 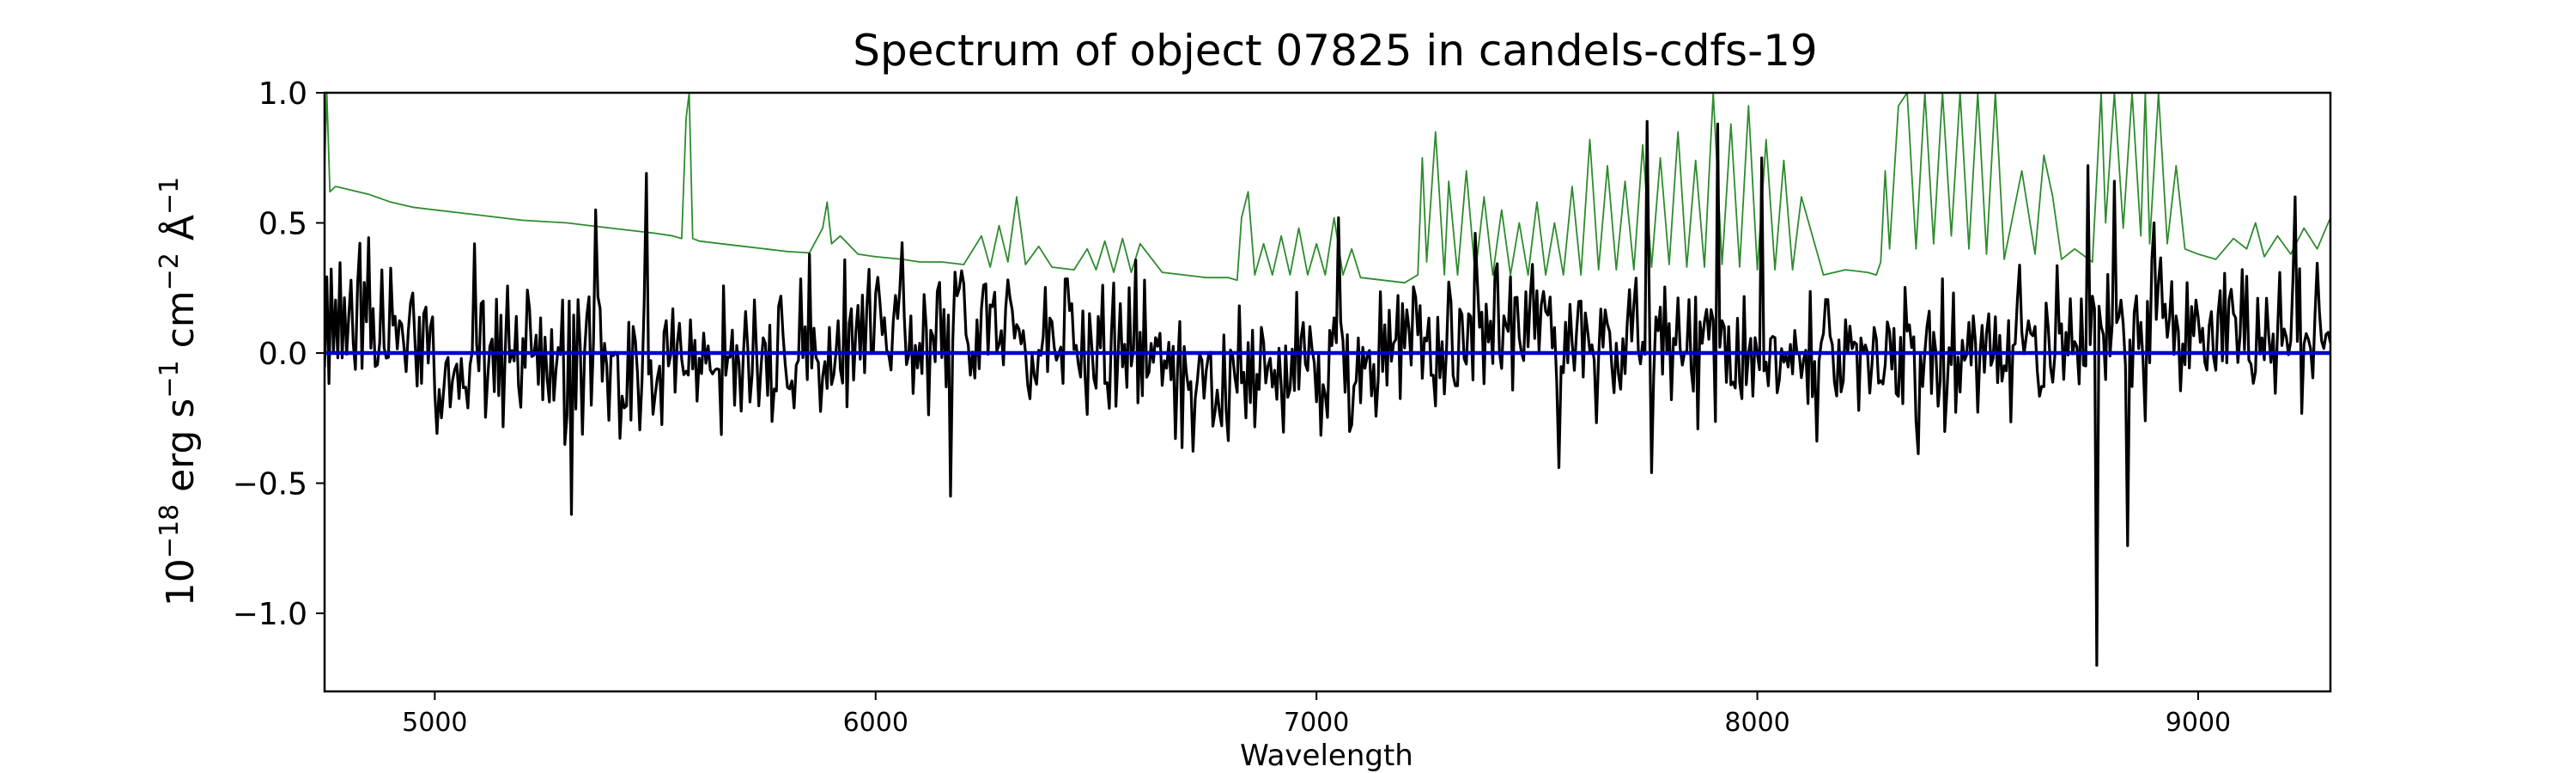 I want to click on y-axis-label: 10−18 erg s−1 cm−2 Å−1, so click(x=179, y=391).